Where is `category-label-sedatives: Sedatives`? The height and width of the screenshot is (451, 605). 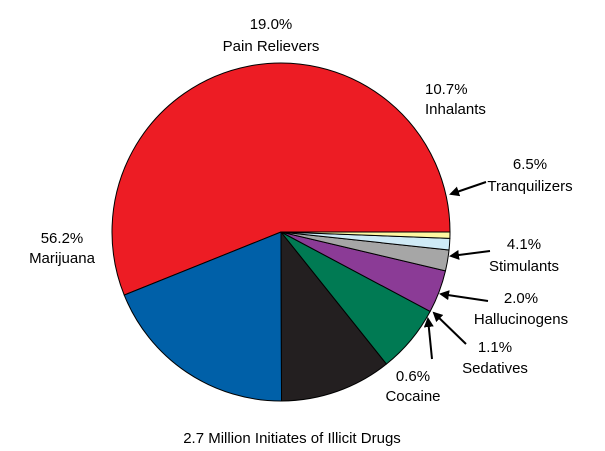 category-label-sedatives: Sedatives is located at coordinates (495, 368).